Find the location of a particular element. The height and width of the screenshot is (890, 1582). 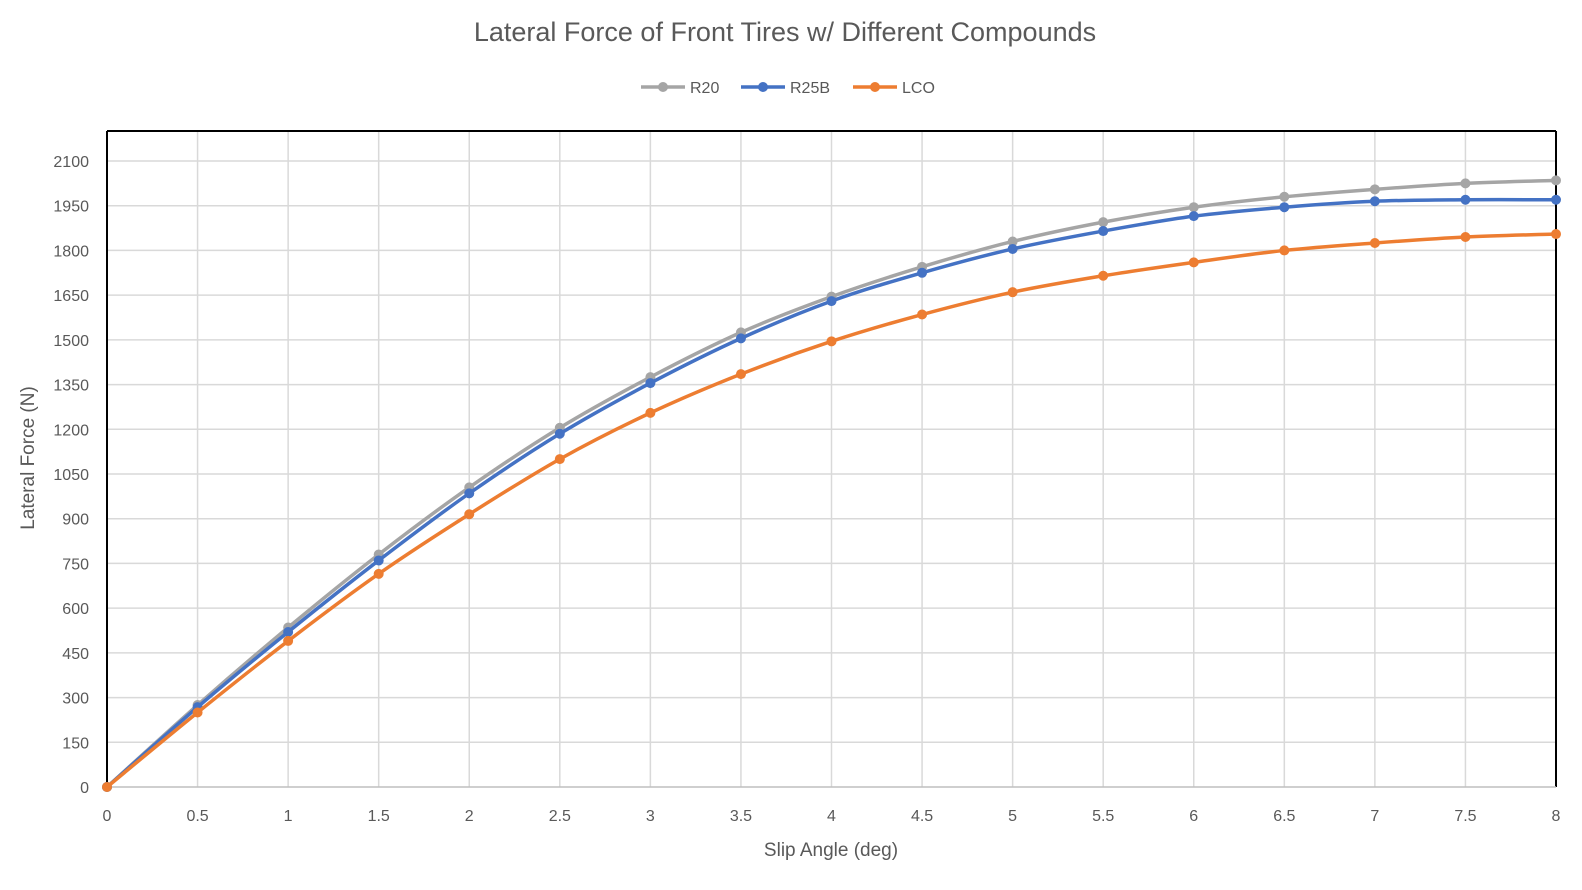

y-tick-label: 1800 is located at coordinates (71, 251).